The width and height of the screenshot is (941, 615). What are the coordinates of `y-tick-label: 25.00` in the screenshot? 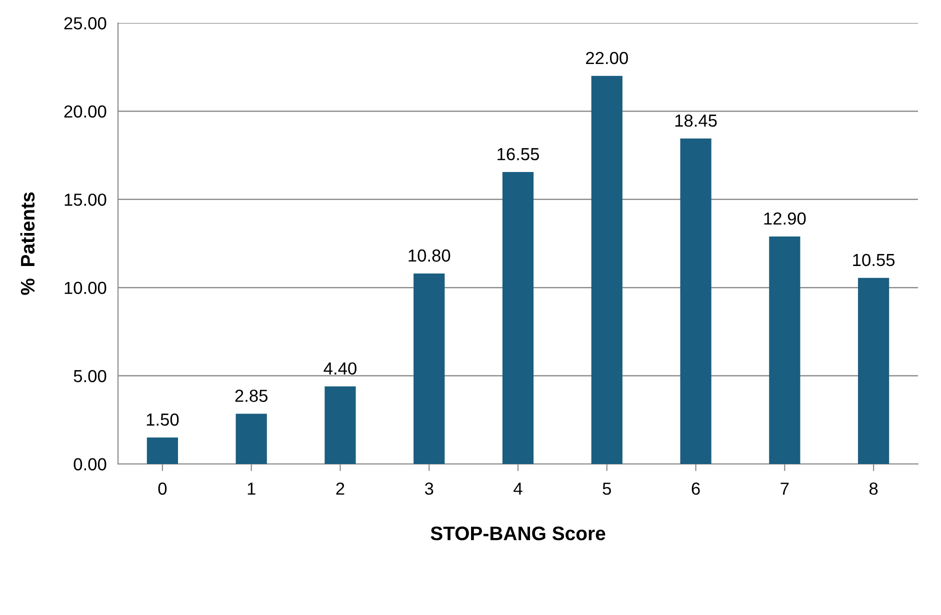 It's located at (85, 23).